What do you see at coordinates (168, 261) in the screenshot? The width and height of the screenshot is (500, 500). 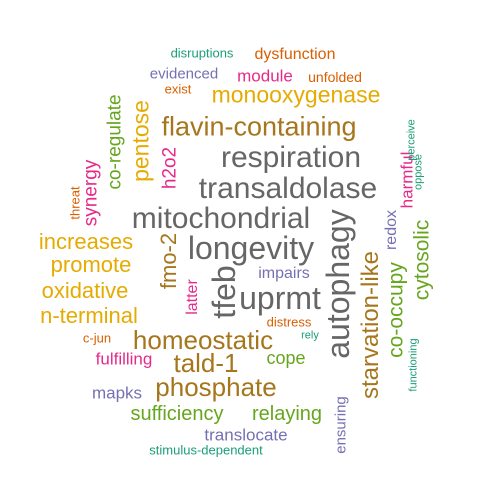 I see `word-fmo-2: fmo-2` at bounding box center [168, 261].